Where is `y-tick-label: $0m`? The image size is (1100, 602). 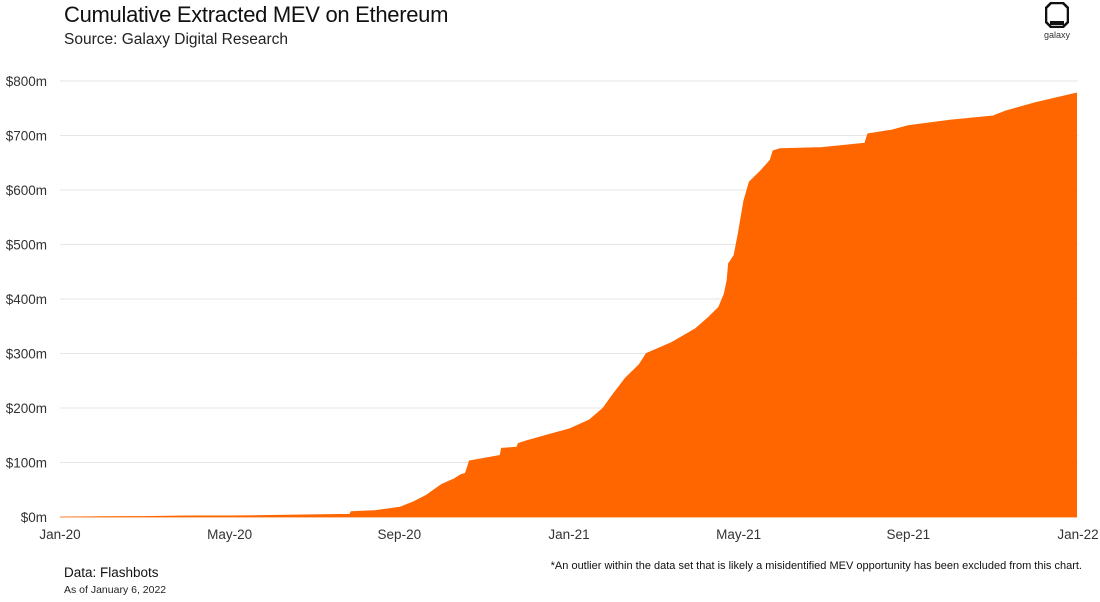 y-tick-label: $0m is located at coordinates (34, 517).